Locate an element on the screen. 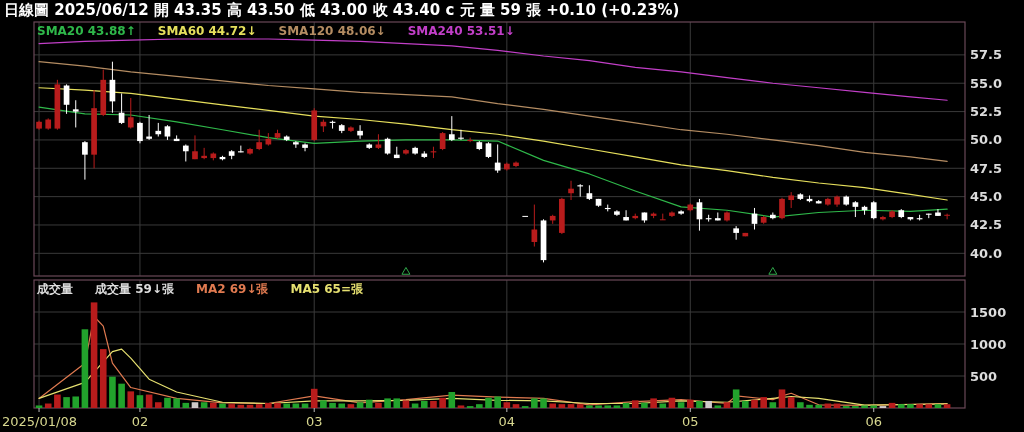  y-tick-label: 47.5 is located at coordinates (986, 168).